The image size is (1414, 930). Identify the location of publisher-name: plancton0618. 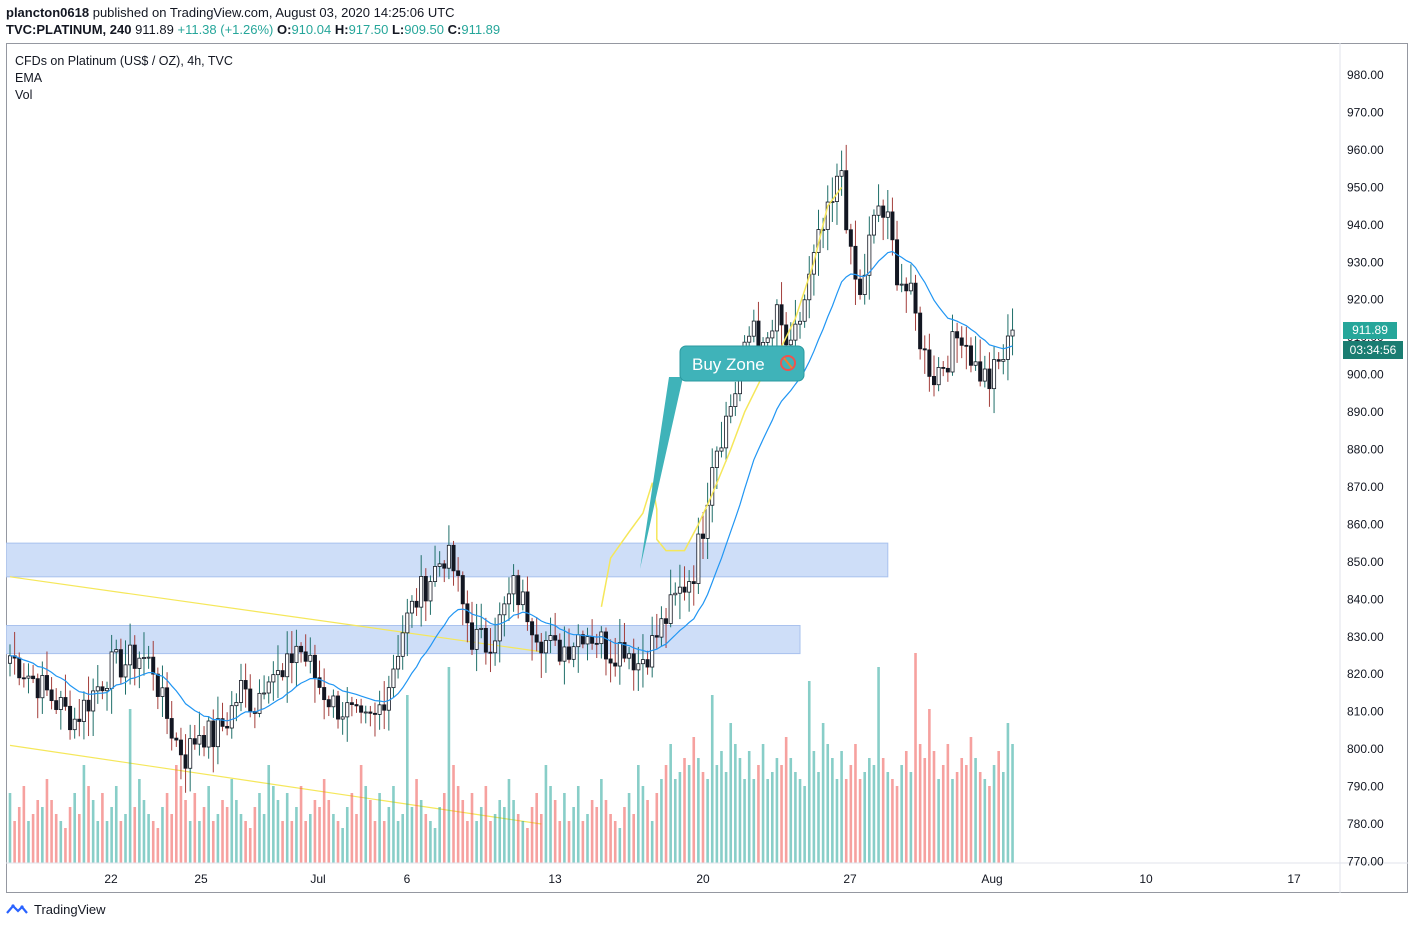
(48, 12).